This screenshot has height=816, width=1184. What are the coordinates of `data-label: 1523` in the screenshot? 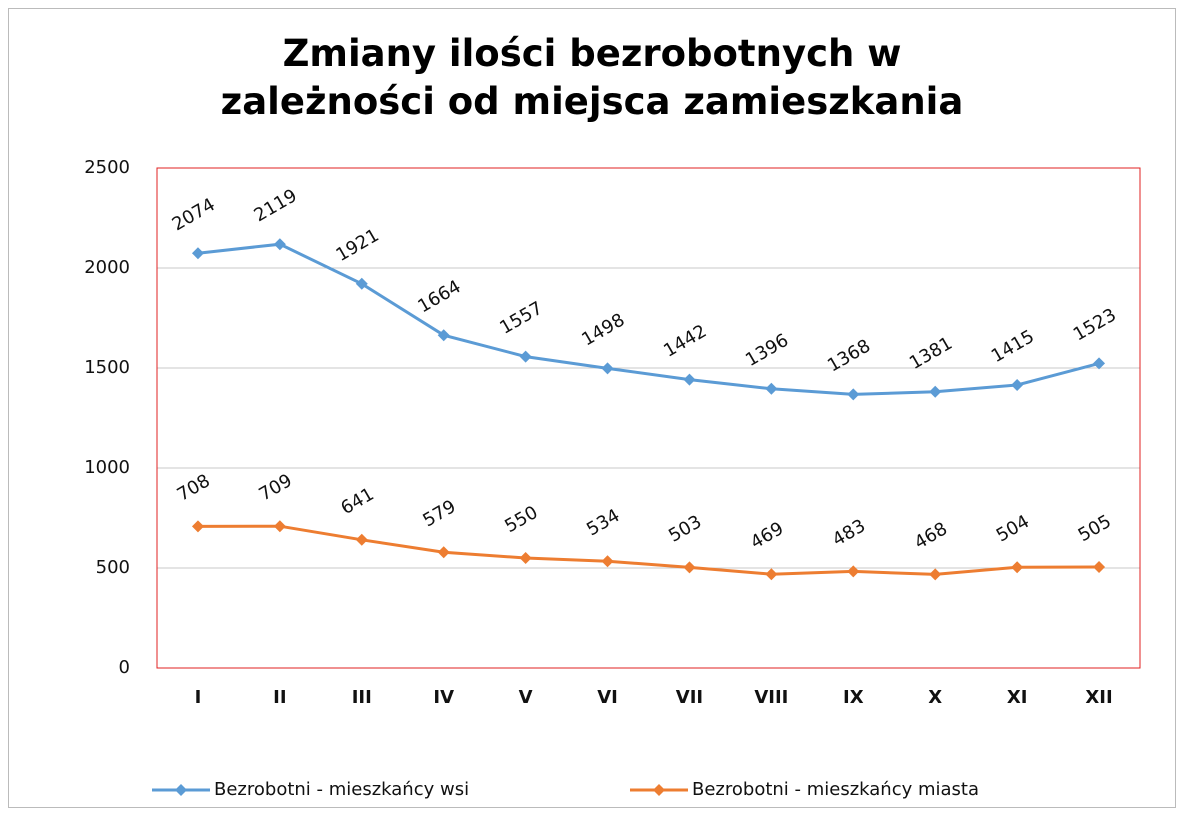 It's located at (1095, 324).